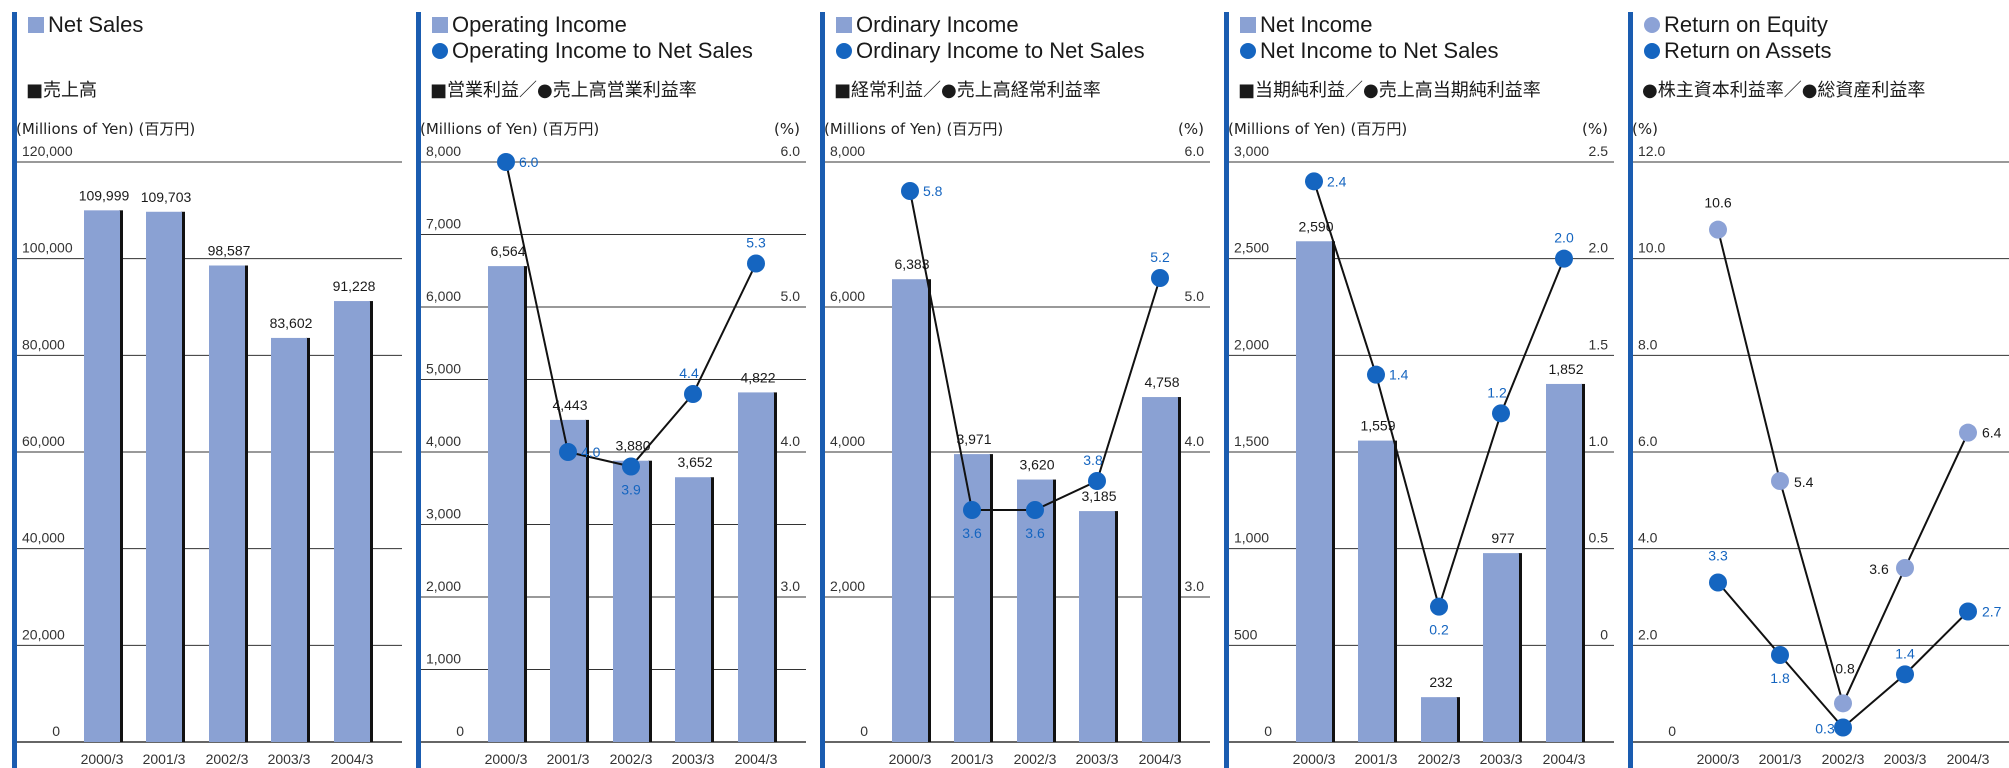 The width and height of the screenshot is (2009, 768). What do you see at coordinates (1648, 634) in the screenshot?
I see `y-tick-label: 2.0` at bounding box center [1648, 634].